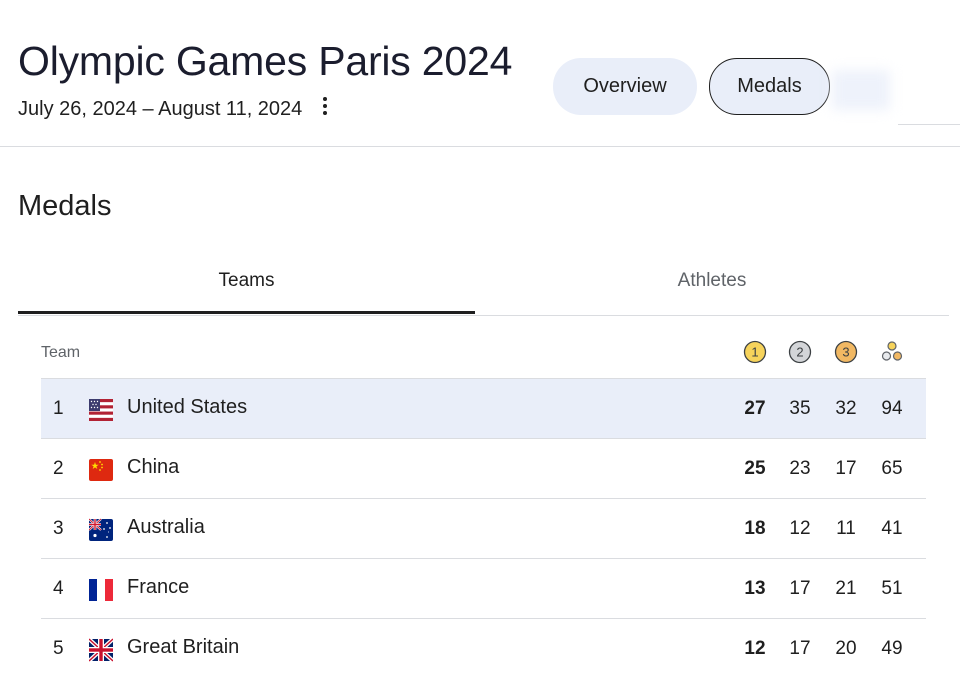 The height and width of the screenshot is (688, 960). What do you see at coordinates (483, 408) in the screenshot?
I see `table-row-united-states: 1 United States 27 35 32 94` at bounding box center [483, 408].